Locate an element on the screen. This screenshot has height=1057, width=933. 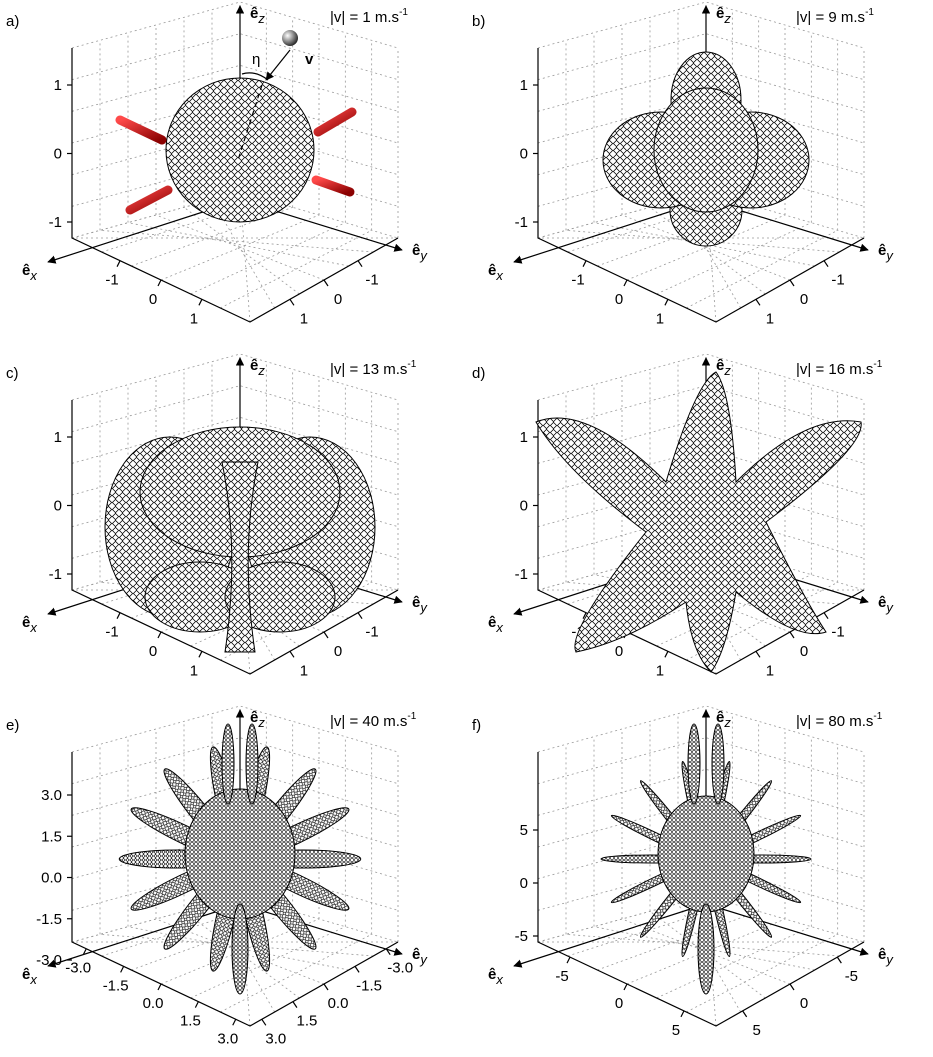
y-tick-label: 0.0 is located at coordinates (338, 1003).